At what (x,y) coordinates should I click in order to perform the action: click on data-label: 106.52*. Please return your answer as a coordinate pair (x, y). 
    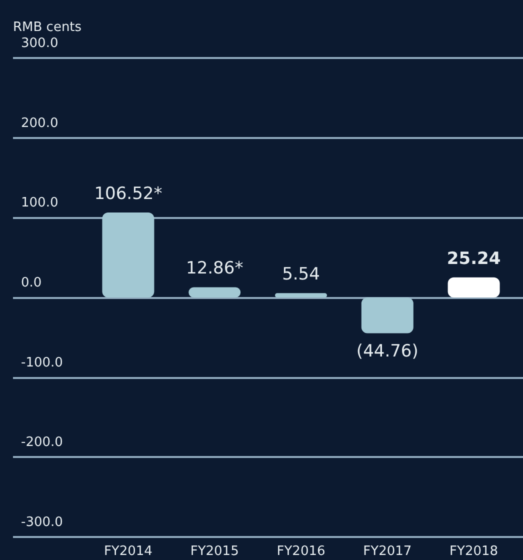
    Looking at the image, I should click on (128, 194).